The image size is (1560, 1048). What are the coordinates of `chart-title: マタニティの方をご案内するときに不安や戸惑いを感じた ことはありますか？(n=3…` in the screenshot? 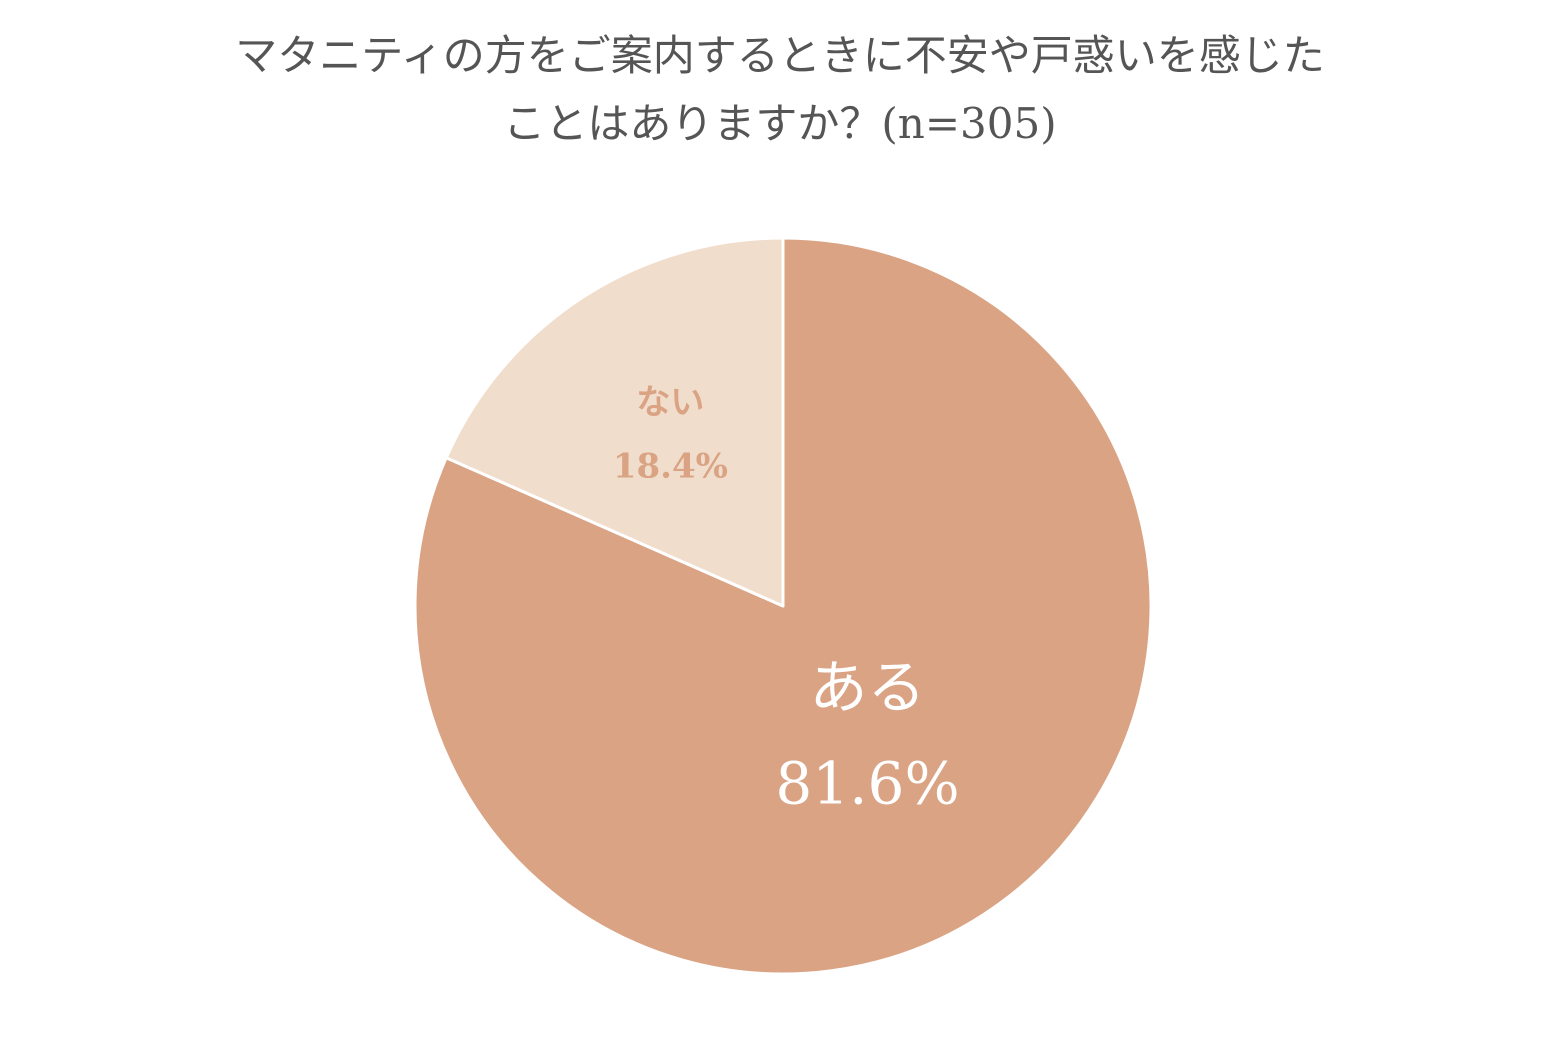 It's located at (780, 90).